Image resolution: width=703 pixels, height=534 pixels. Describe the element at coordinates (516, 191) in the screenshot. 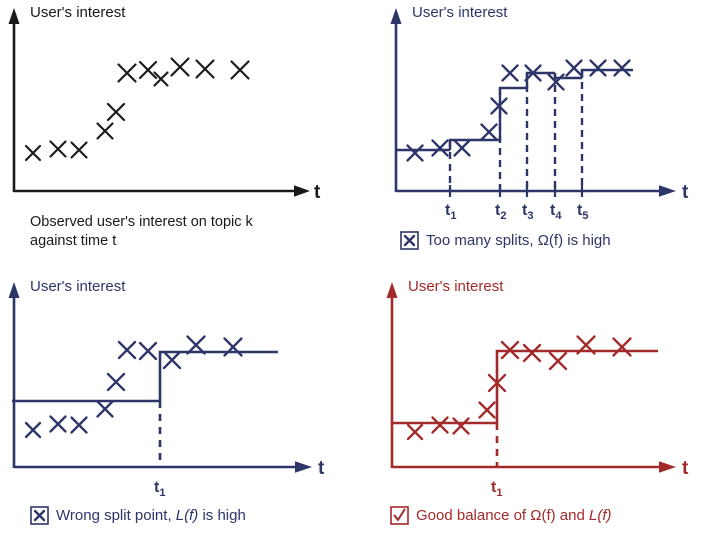

I see `axis-ticks` at that location.